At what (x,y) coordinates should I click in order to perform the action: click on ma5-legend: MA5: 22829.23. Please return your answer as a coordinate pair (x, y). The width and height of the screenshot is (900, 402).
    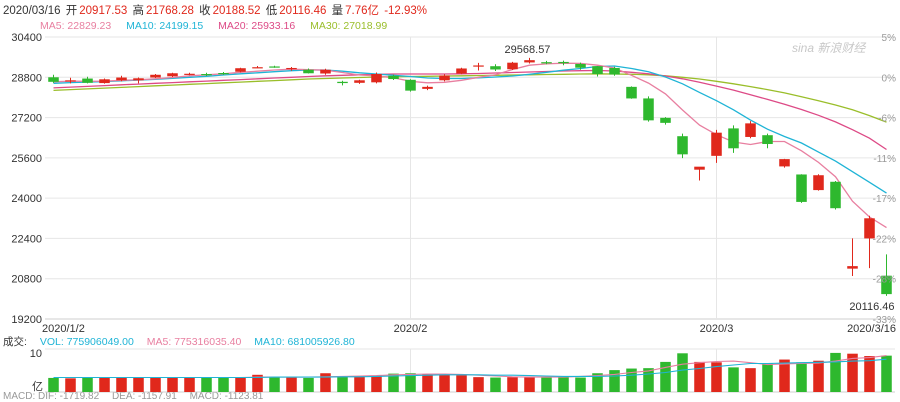
    Looking at the image, I should click on (76, 26).